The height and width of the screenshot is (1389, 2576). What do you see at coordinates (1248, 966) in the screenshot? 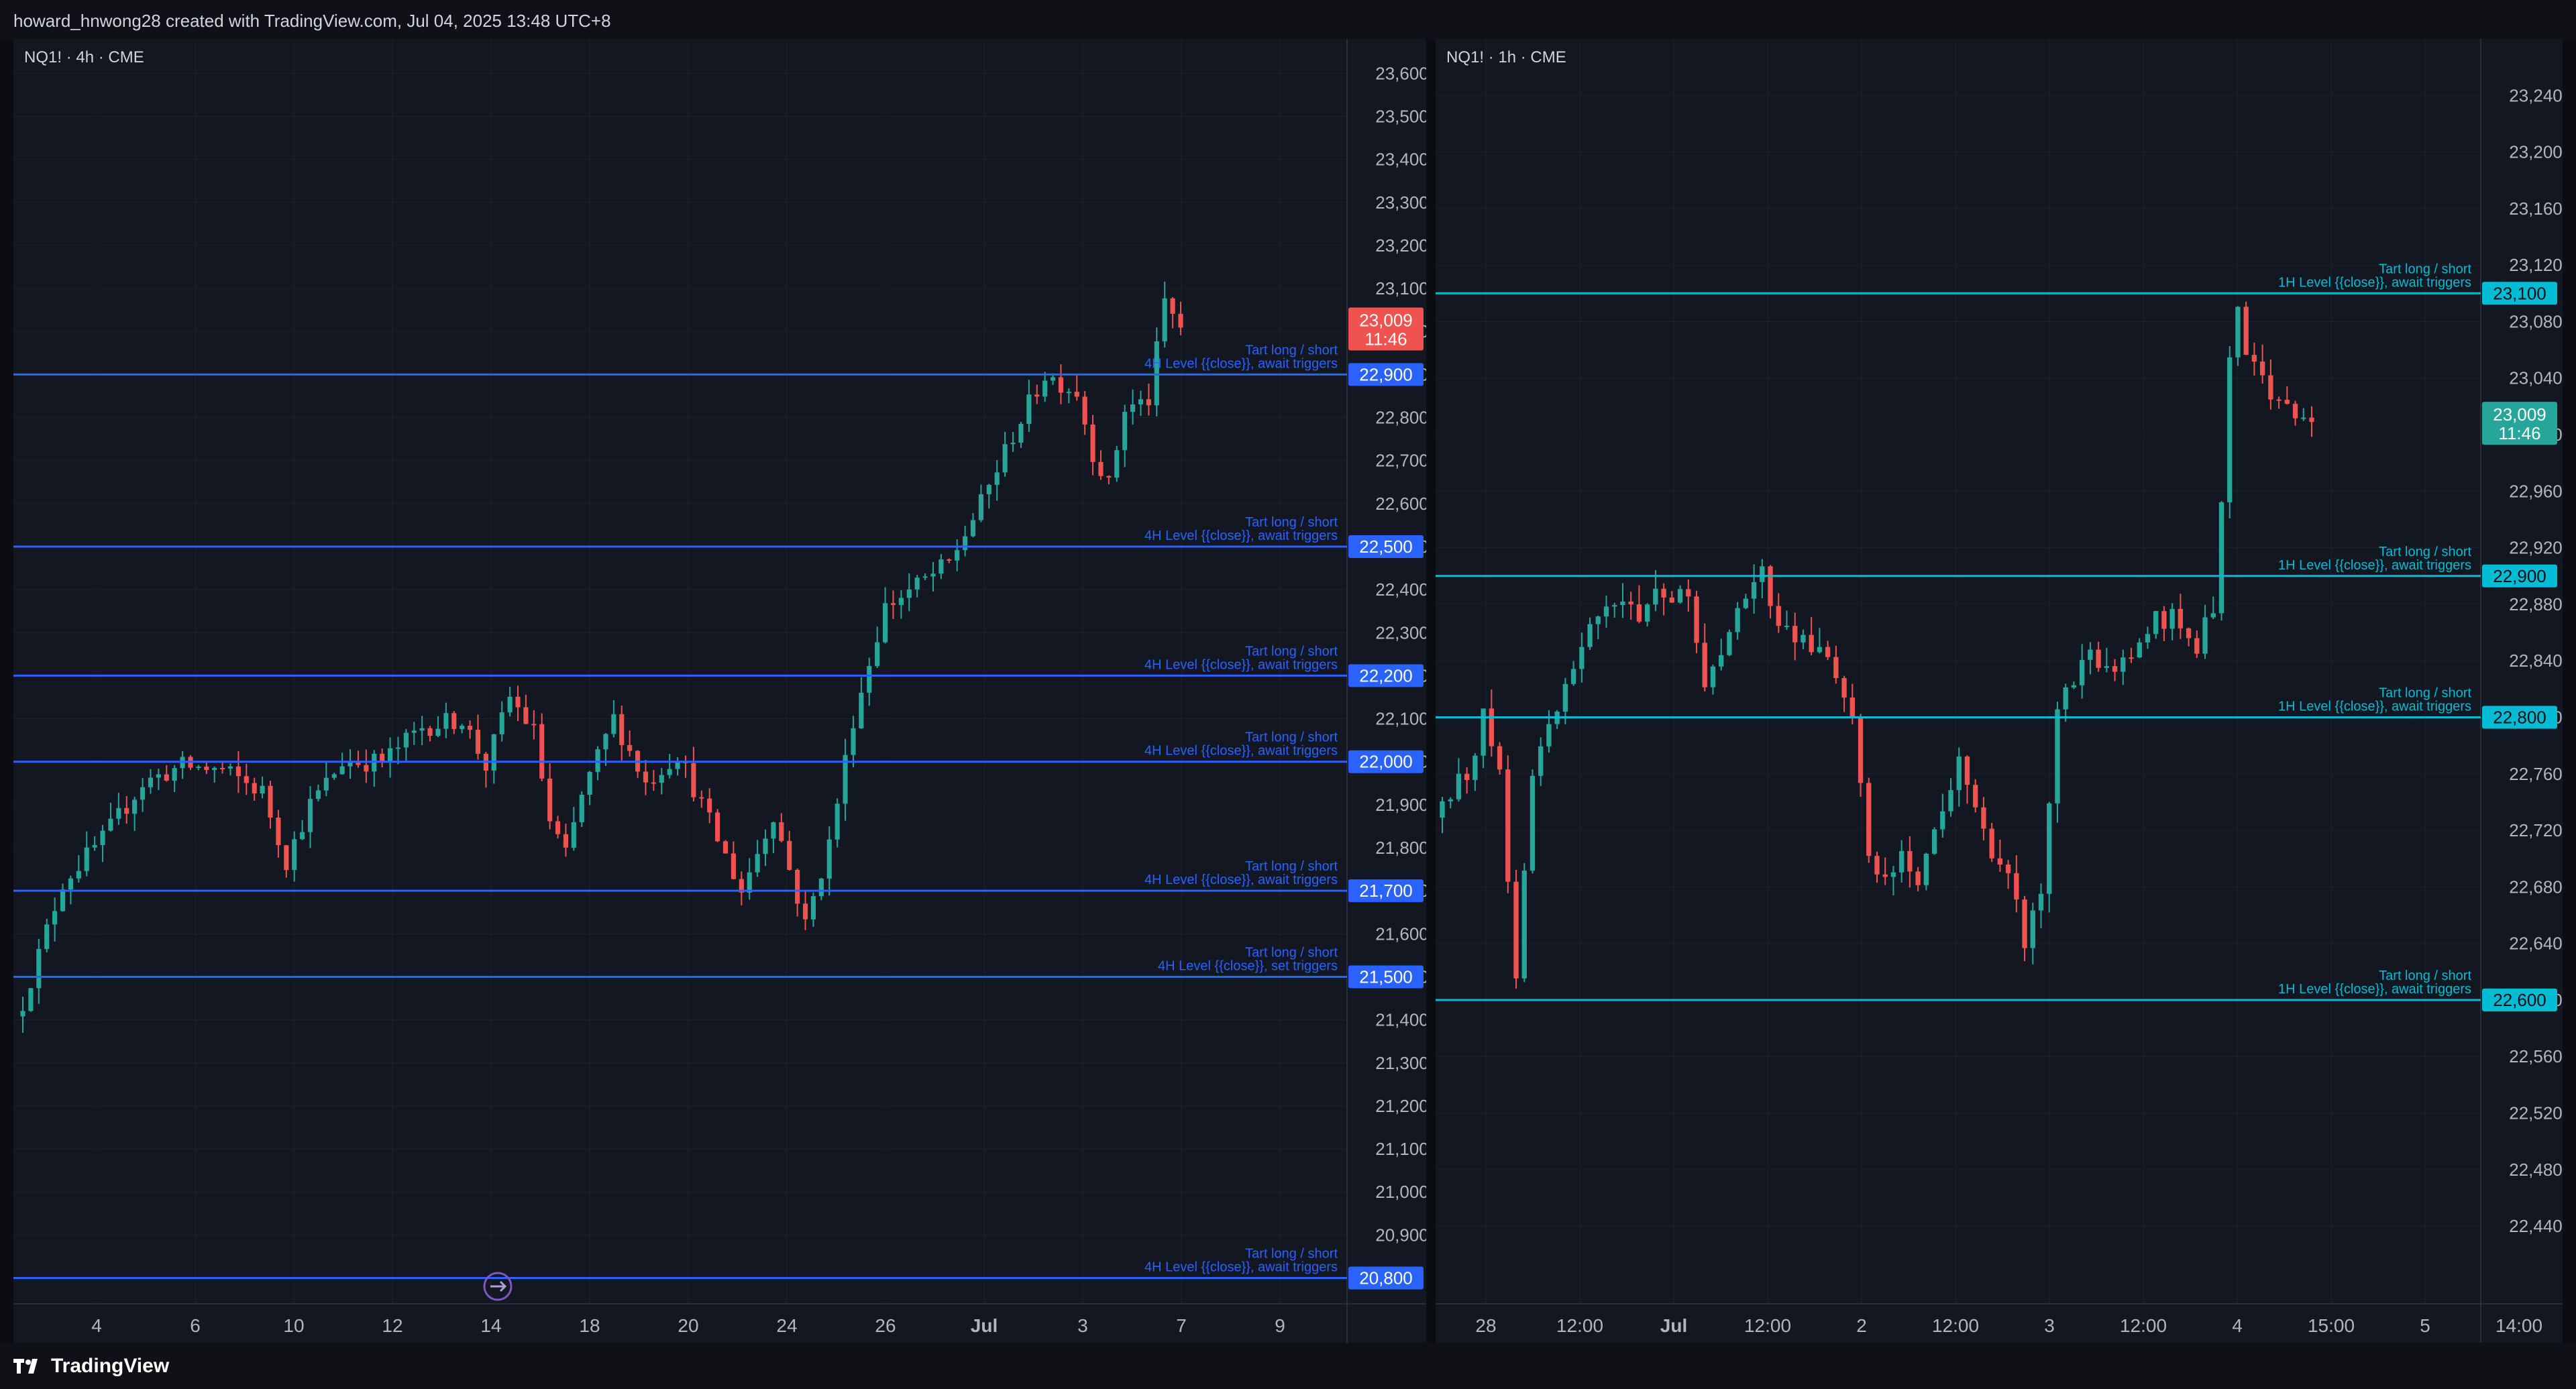
I see `level-annotation-text: 4H Level {{close}}, set triggers` at bounding box center [1248, 966].